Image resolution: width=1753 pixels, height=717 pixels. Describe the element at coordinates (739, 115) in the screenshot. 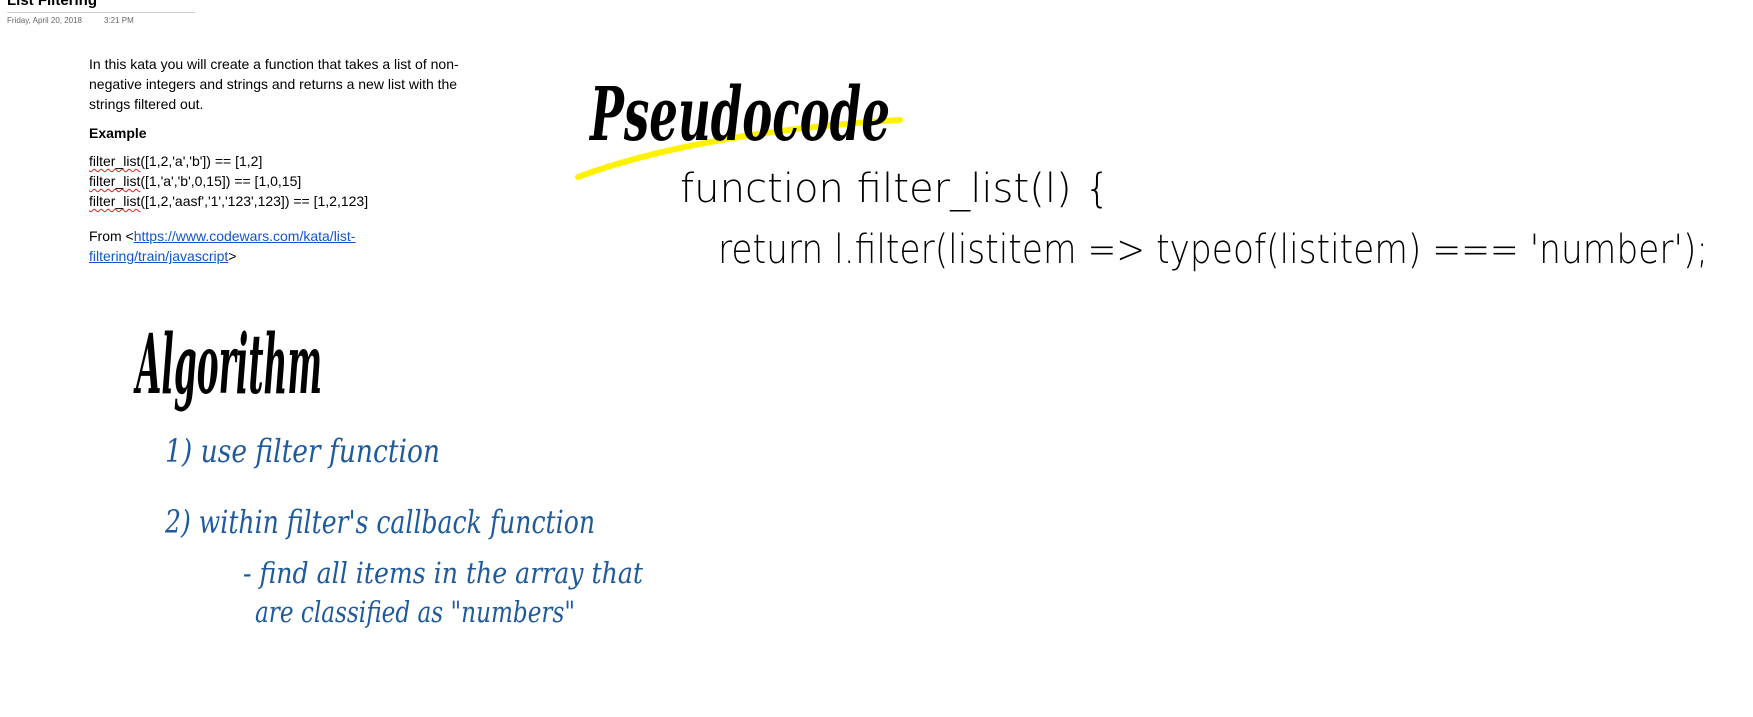

I see `pseudocode-heading: Pseudocode` at that location.